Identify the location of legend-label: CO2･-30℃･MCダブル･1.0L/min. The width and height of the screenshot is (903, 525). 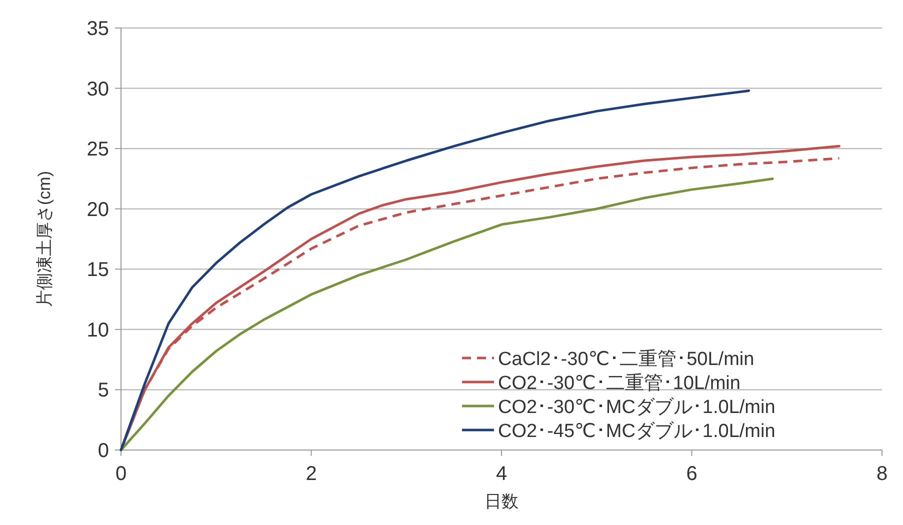
(637, 407).